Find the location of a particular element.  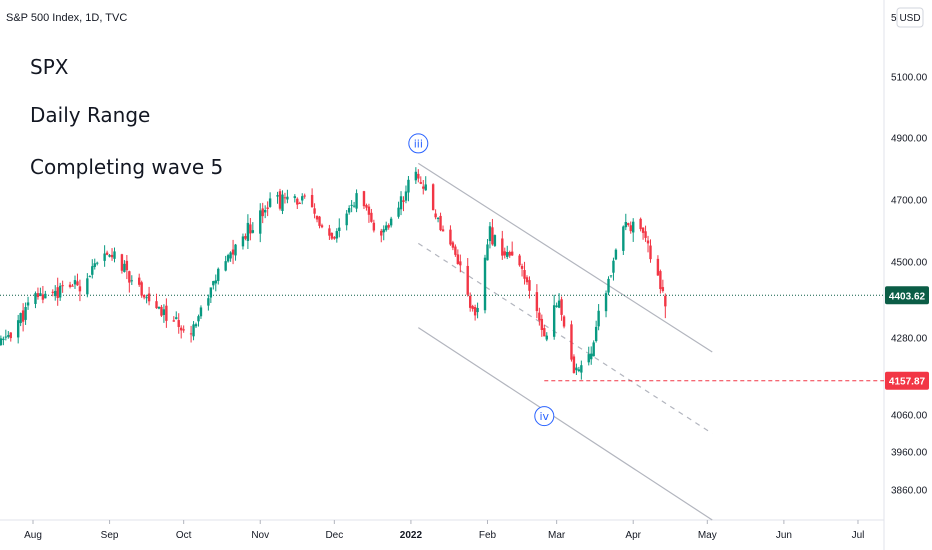

symbol-title: S&P 500 Index, 1D, TVC is located at coordinates (66, 18).